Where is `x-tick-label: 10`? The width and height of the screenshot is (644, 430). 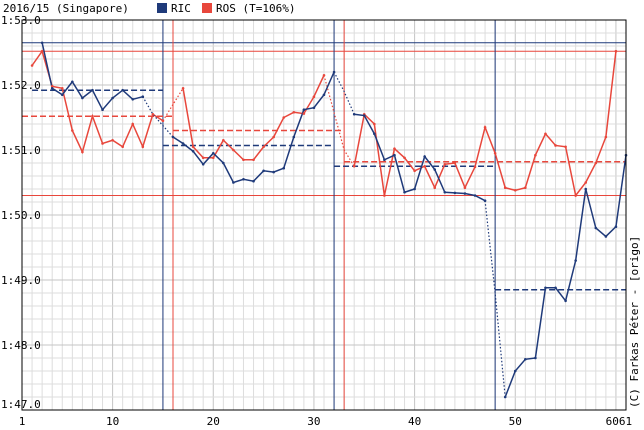
x-tick-label: 10 is located at coordinates (112, 421).